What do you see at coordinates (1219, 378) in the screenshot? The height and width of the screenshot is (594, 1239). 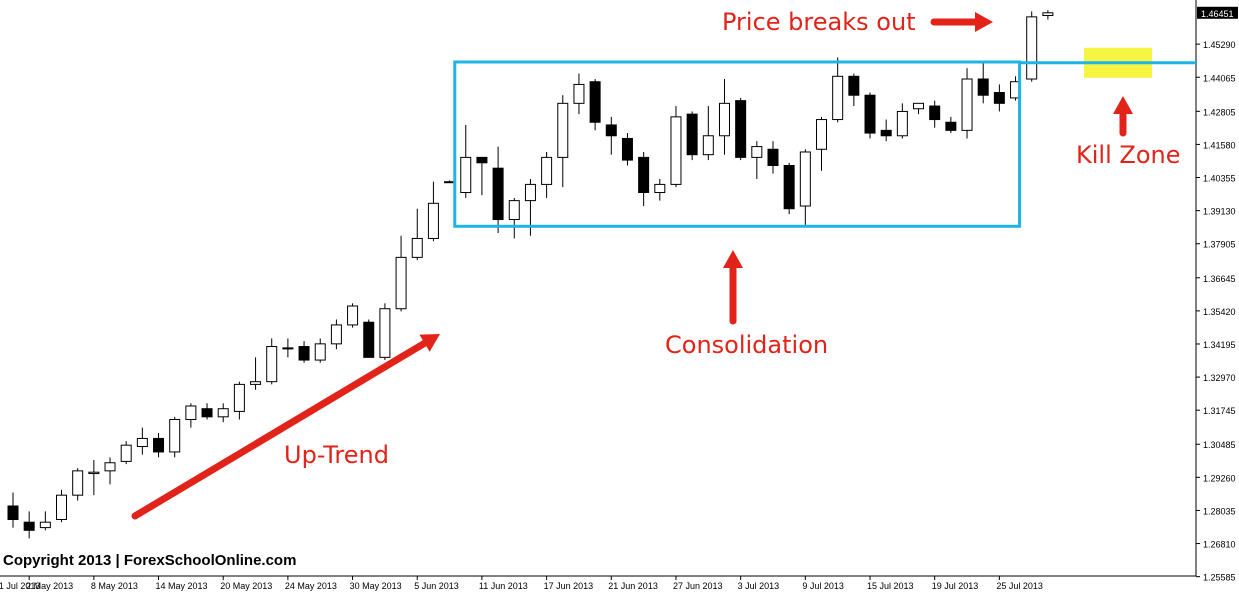 I see `y-tick-label: 1.32970` at bounding box center [1219, 378].